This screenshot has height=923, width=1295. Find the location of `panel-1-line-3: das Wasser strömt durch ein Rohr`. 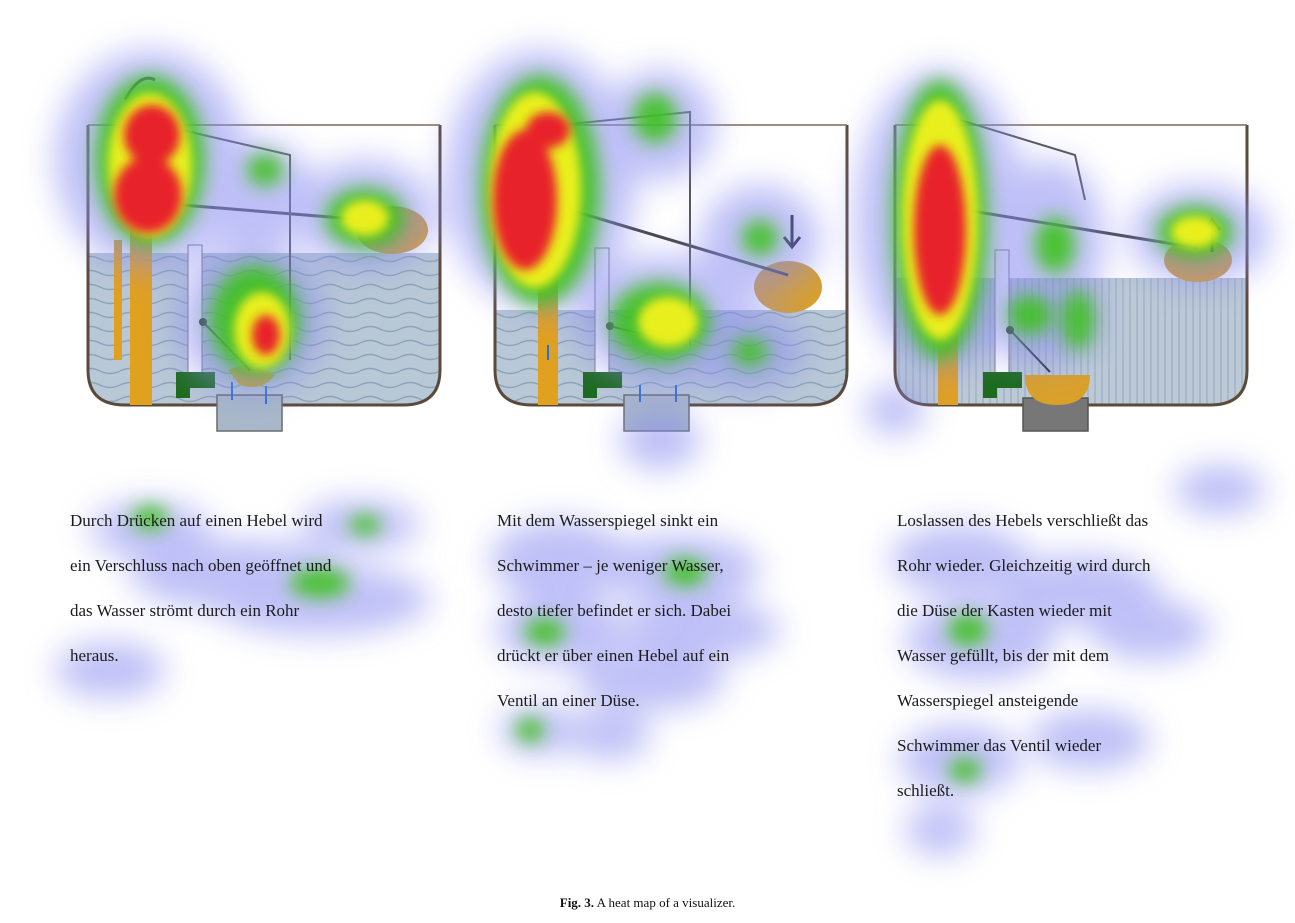

panel-1-line-3: das Wasser strömt durch ein Rohr is located at coordinates (185, 610).